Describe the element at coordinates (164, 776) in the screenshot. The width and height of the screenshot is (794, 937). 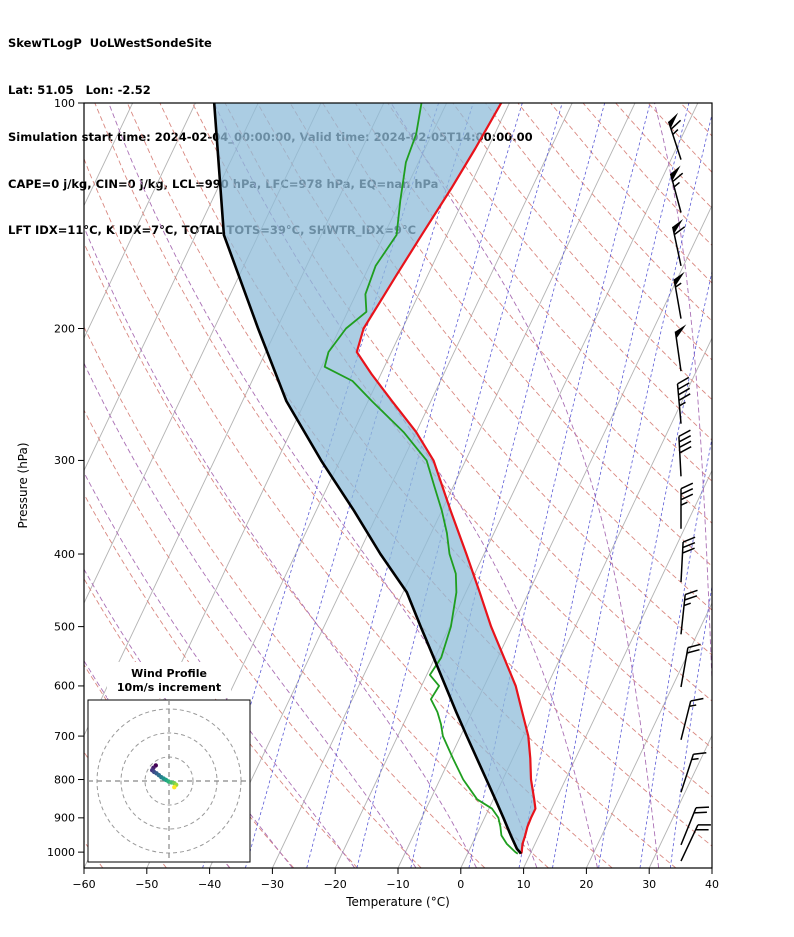
I see `hodograph-wind-trace` at that location.